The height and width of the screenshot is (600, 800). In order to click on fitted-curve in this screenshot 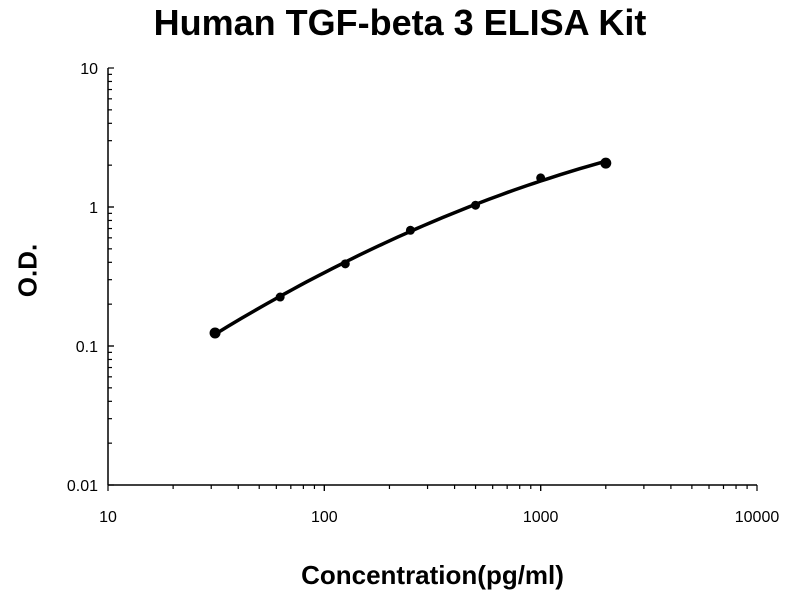, I will do `click(410, 247)`.